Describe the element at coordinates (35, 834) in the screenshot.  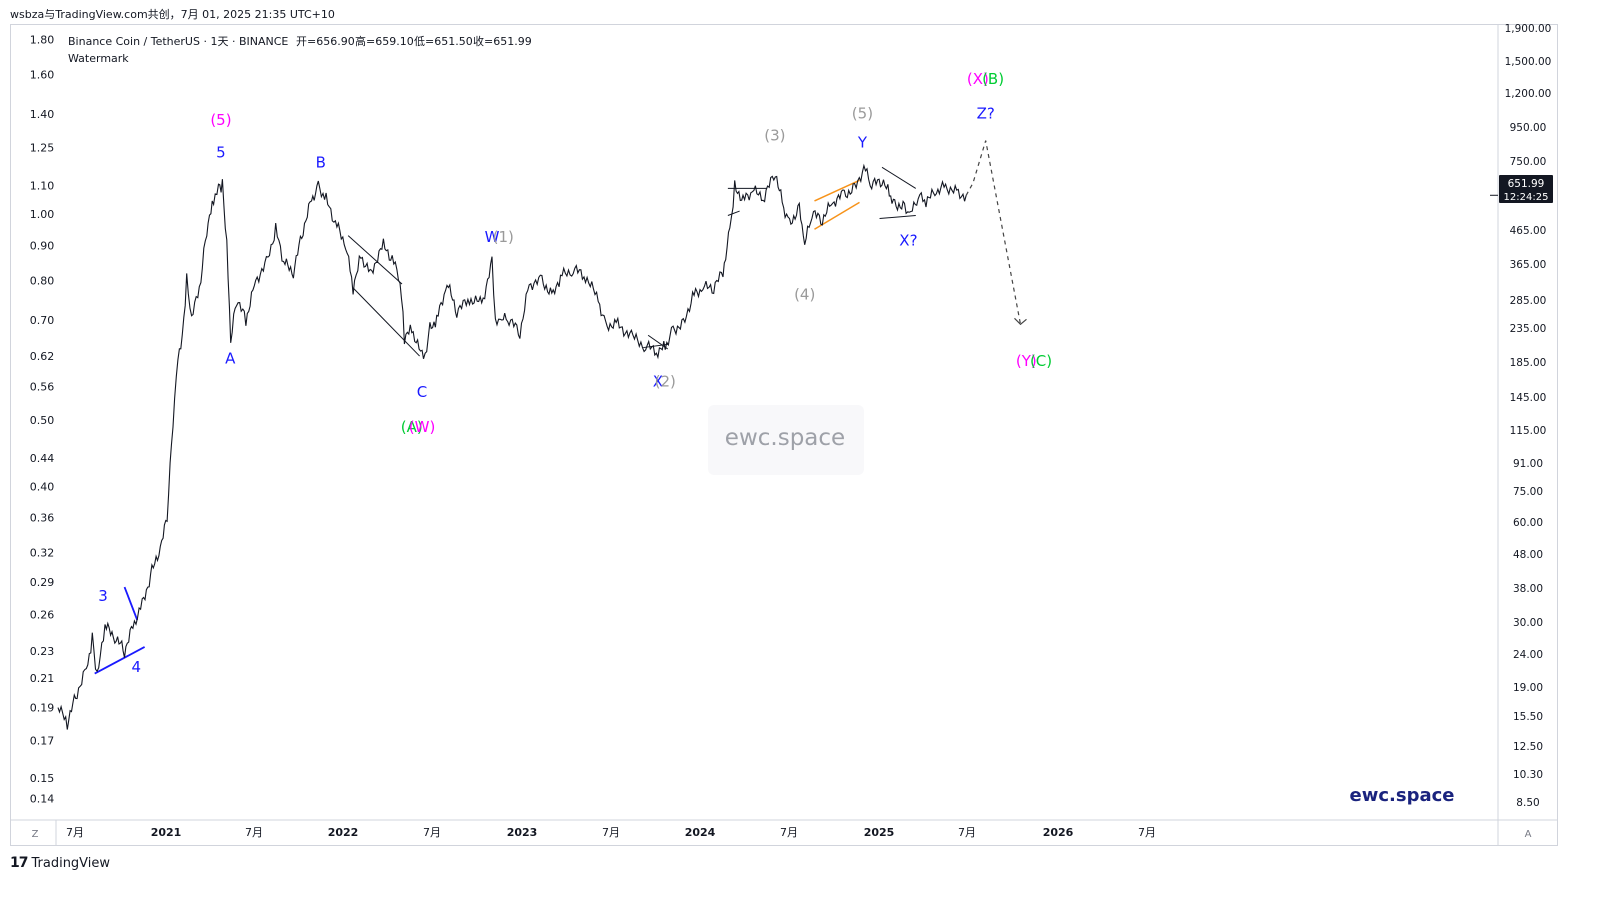
I see `scale-z-button: Z` at that location.